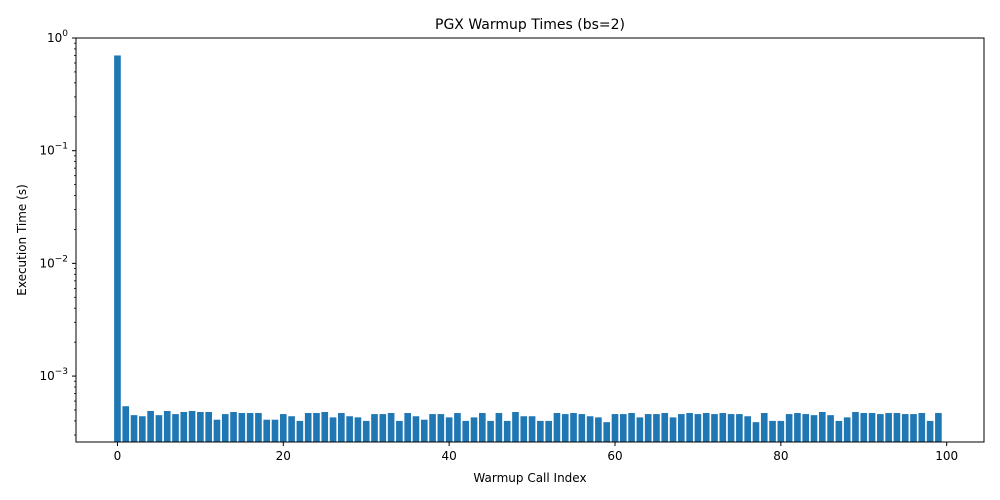  Describe the element at coordinates (118, 456) in the screenshot. I see `x-tick-label: 0` at that location.